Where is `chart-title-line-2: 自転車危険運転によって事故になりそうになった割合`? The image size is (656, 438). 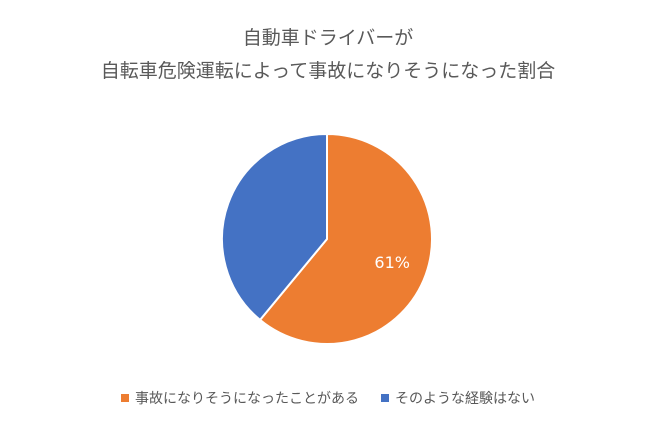
chart-title-line-2: 自転車危険運転によって事故になりそうになった割合 is located at coordinates (328, 71).